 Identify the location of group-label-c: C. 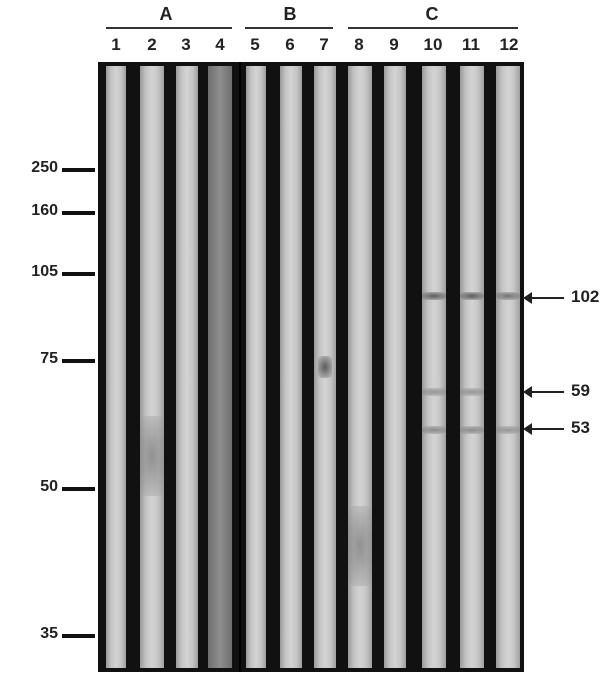
(432, 14).